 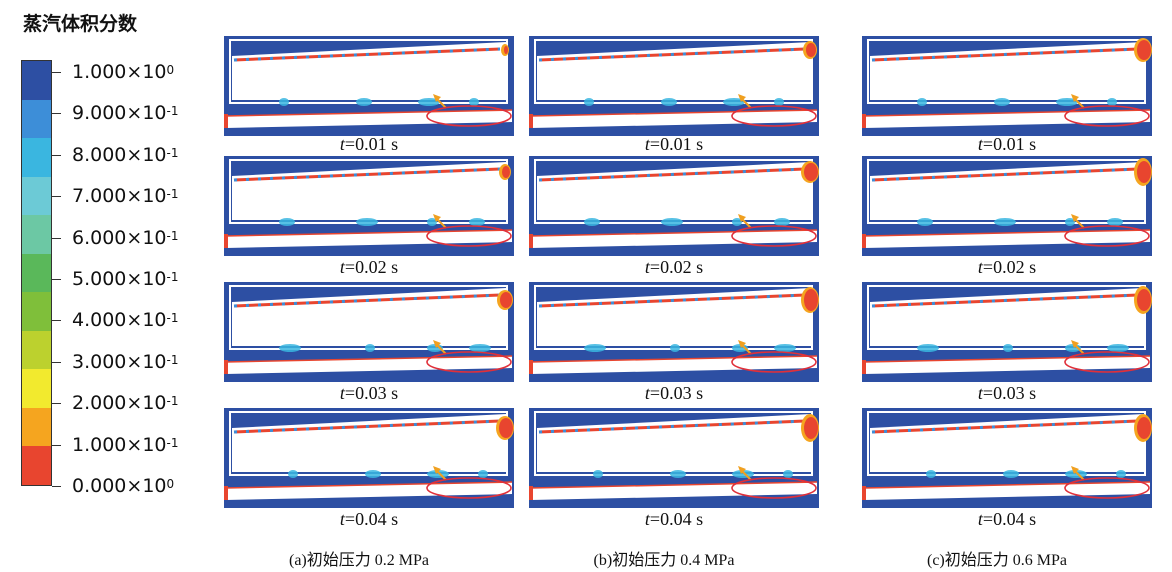 What do you see at coordinates (125, 320) in the screenshot?
I see `colorbar-tick-label: 4.000×10-1` at bounding box center [125, 320].